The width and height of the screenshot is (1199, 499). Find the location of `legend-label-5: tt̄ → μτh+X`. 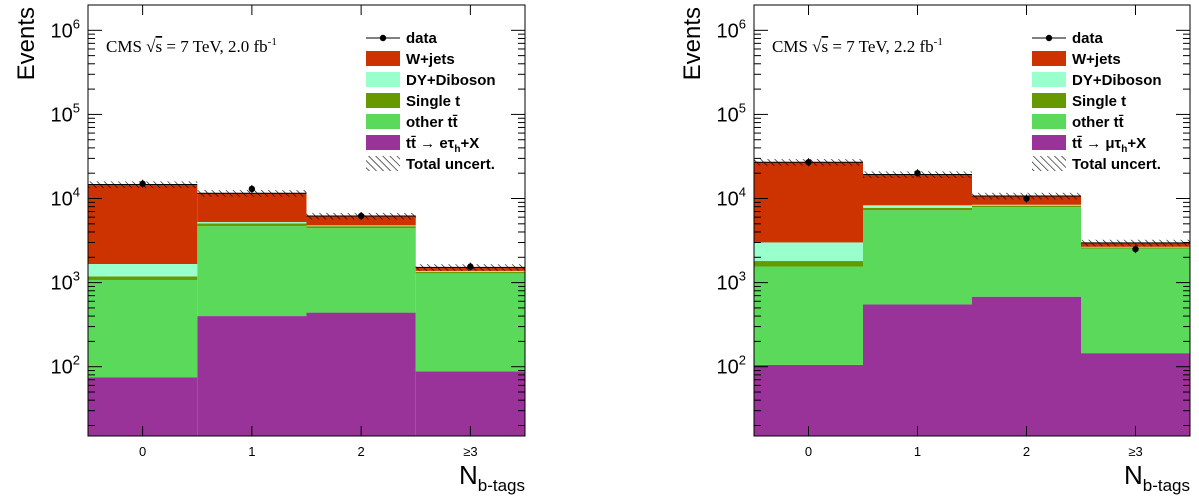

legend-label-5: tt̄ → μτh+X is located at coordinates (1109, 145).